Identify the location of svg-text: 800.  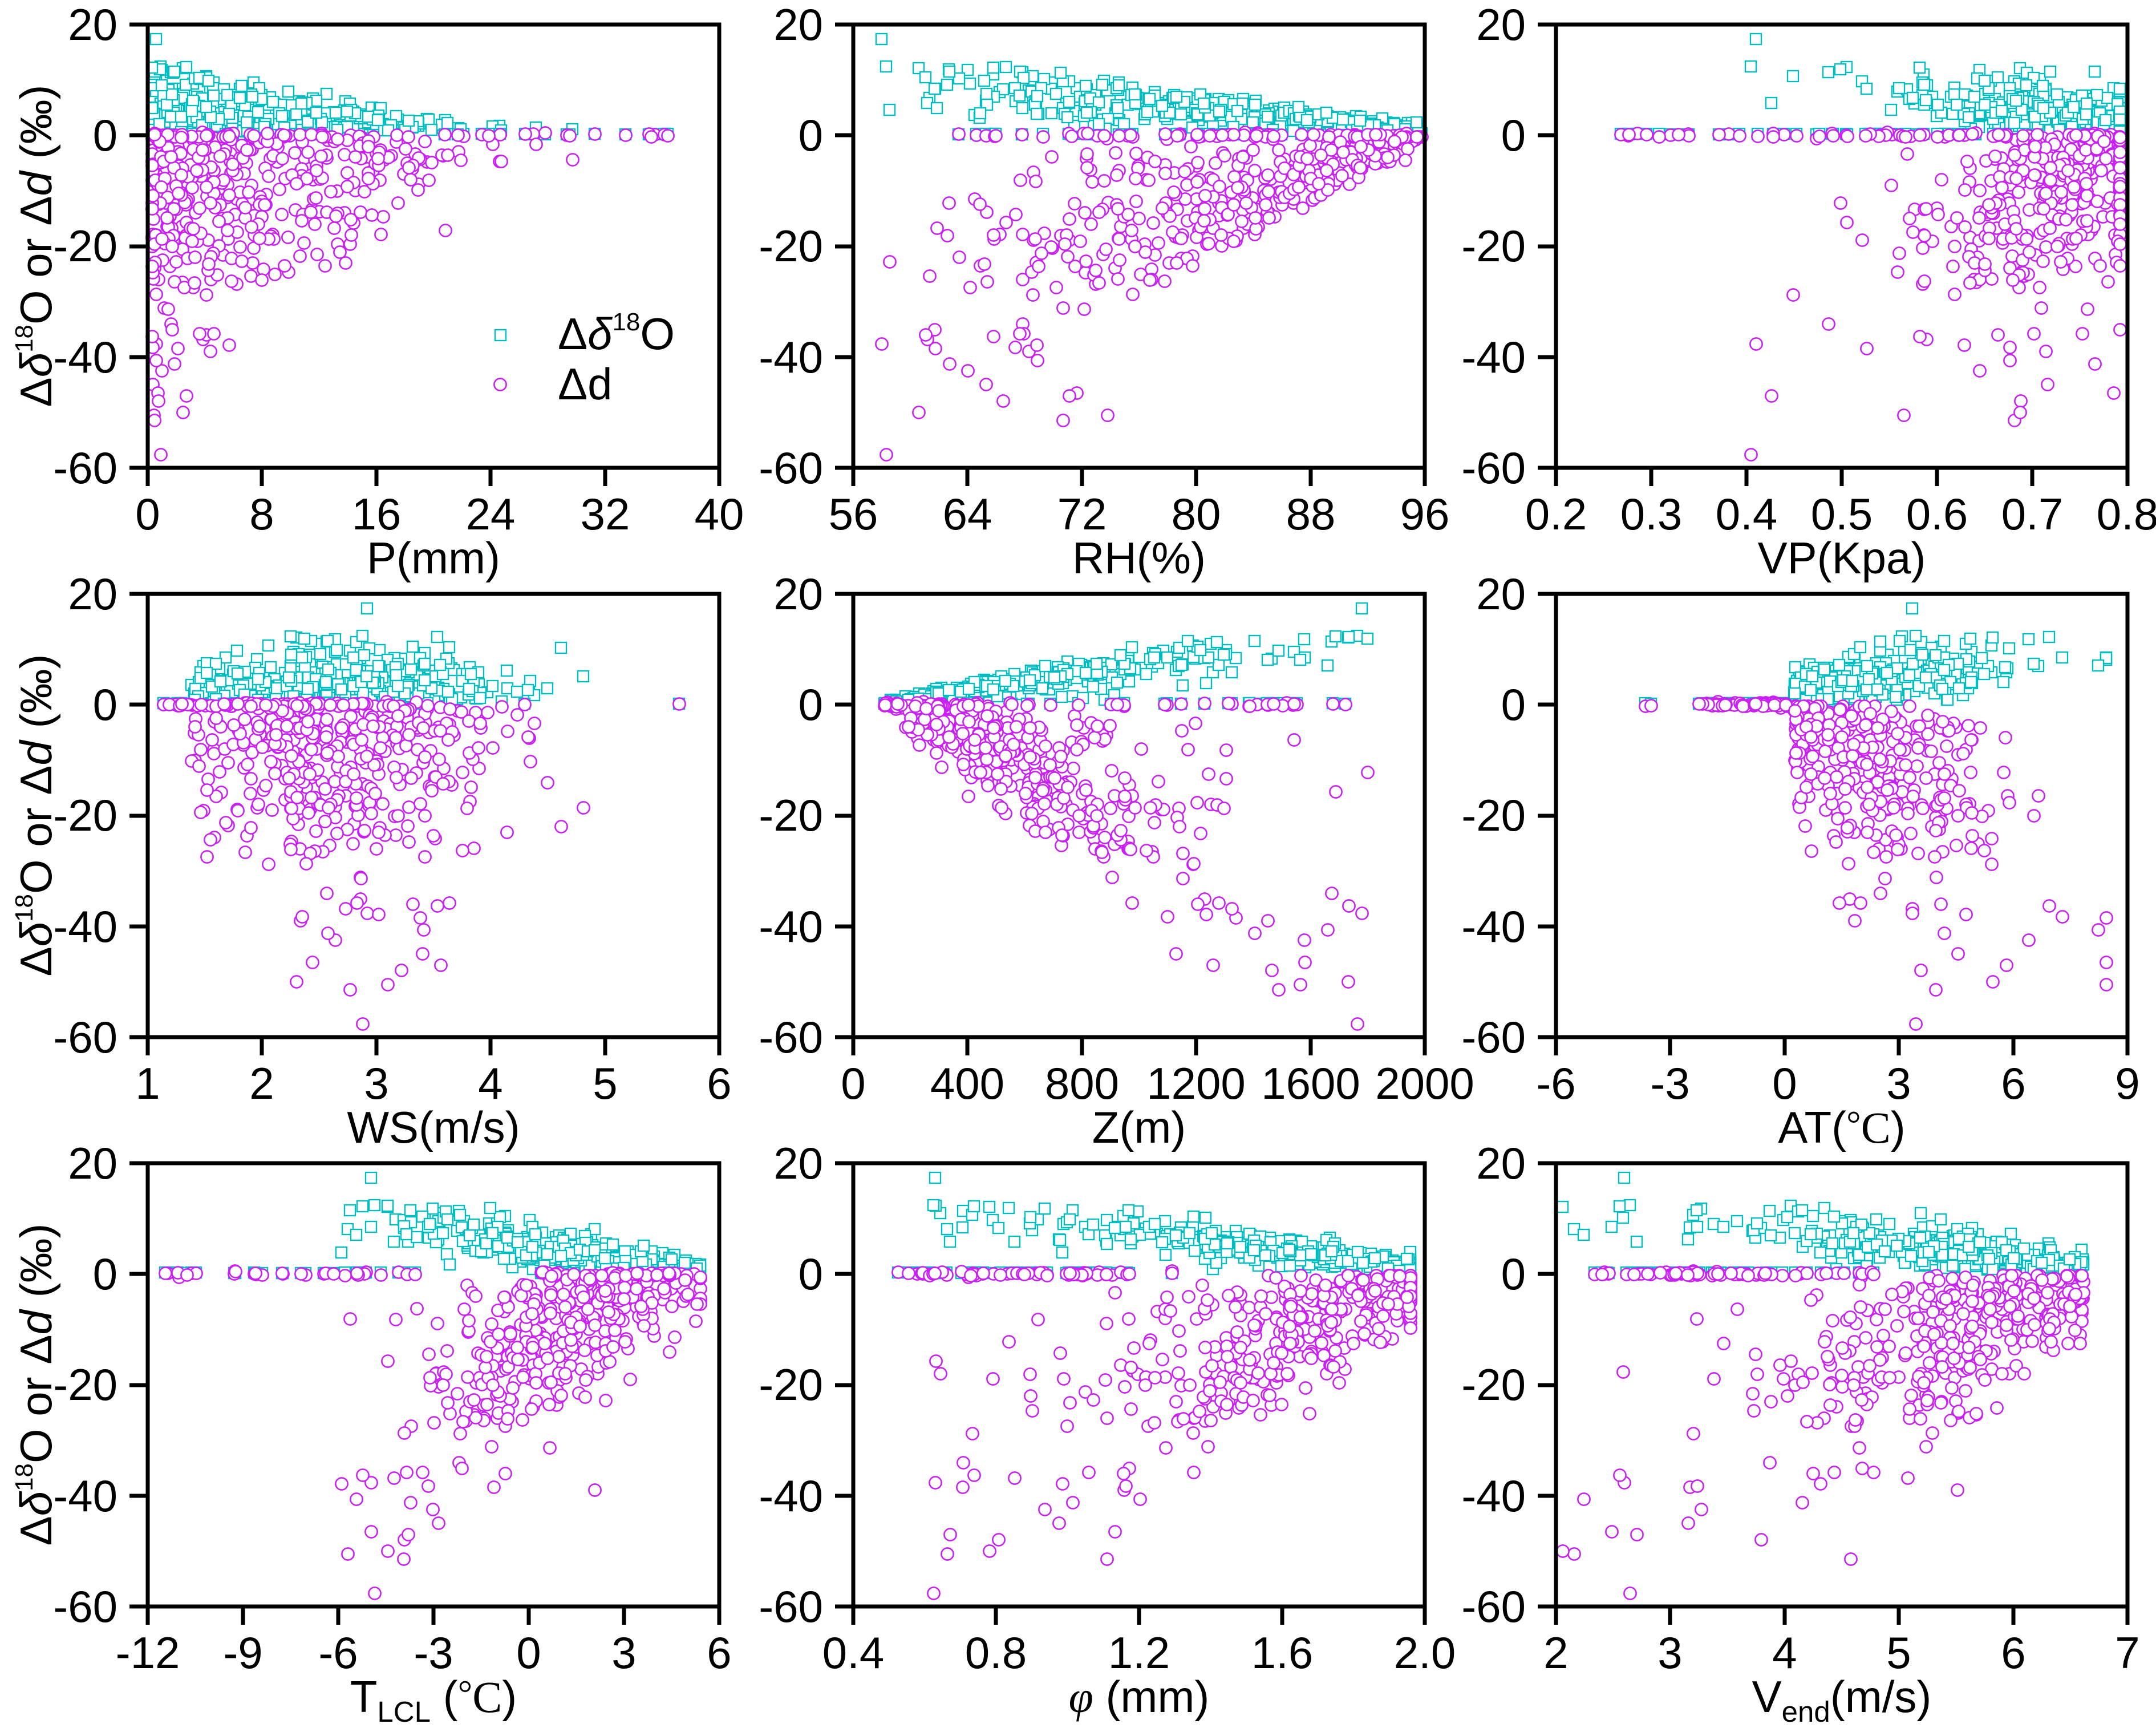
(1082, 1083).